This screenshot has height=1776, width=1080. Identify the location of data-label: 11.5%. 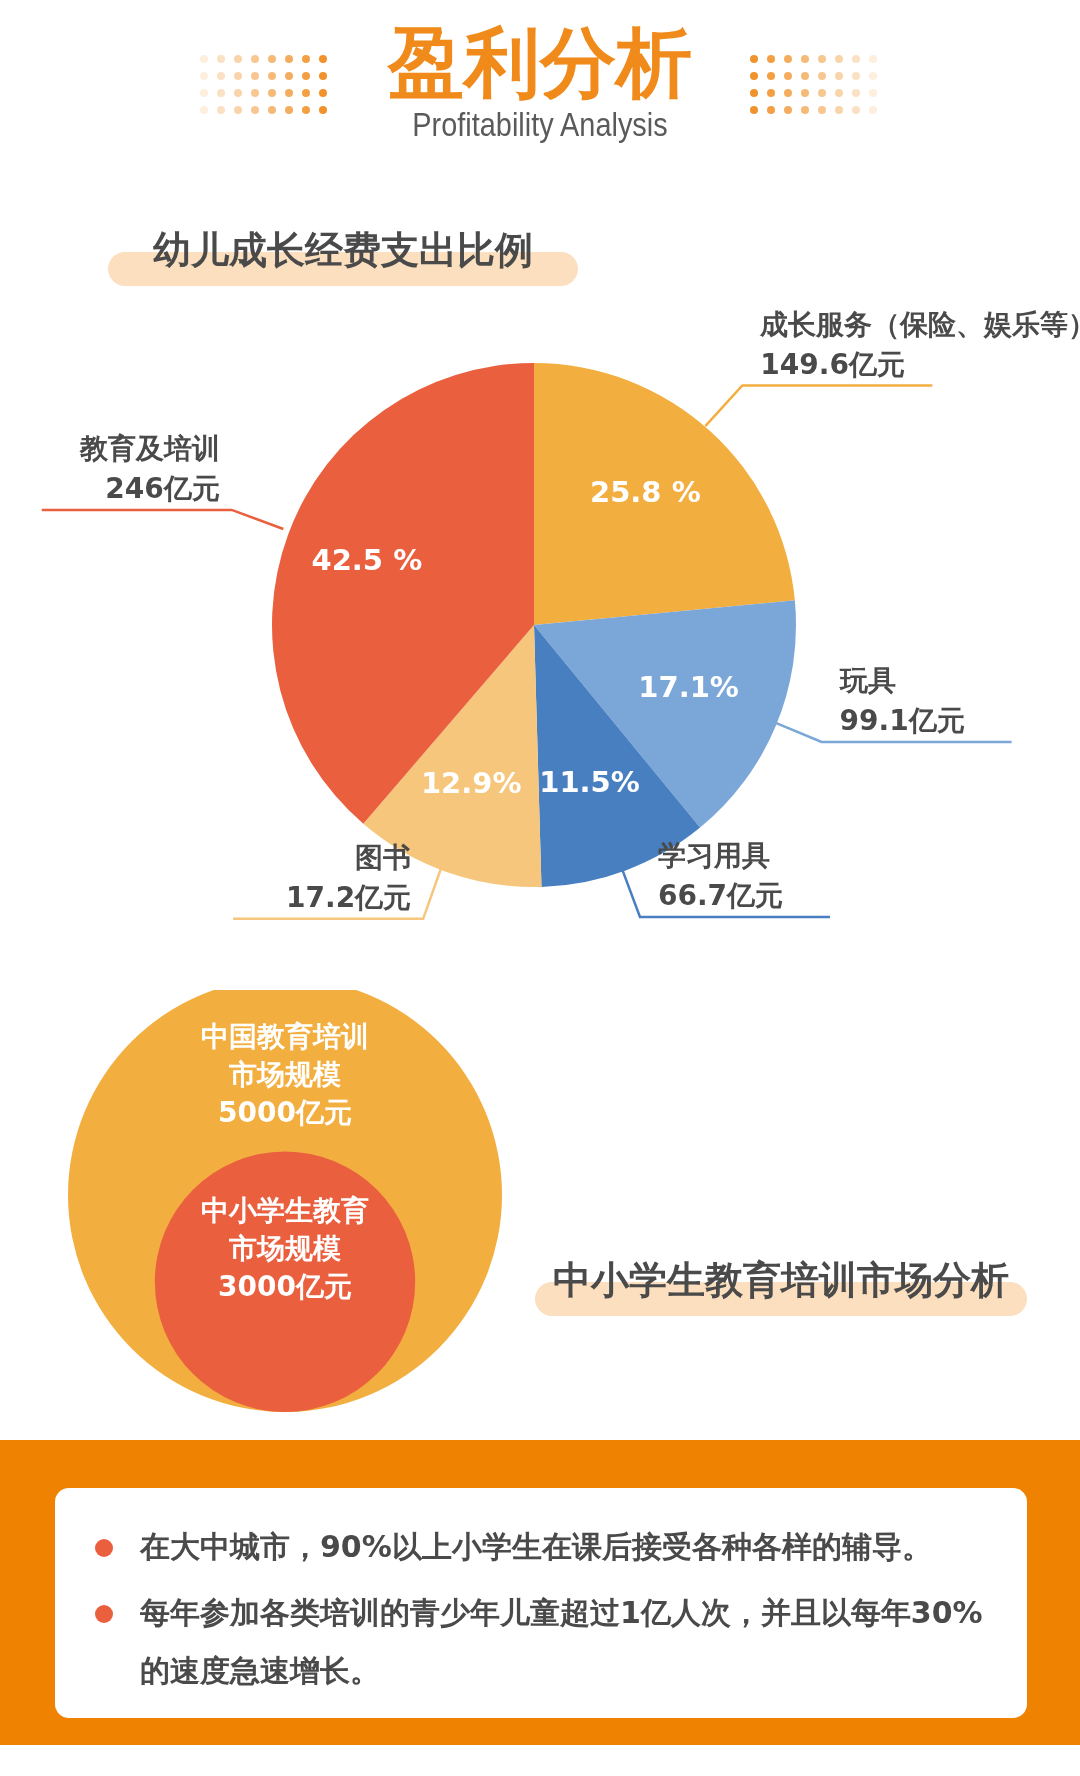
(589, 781).